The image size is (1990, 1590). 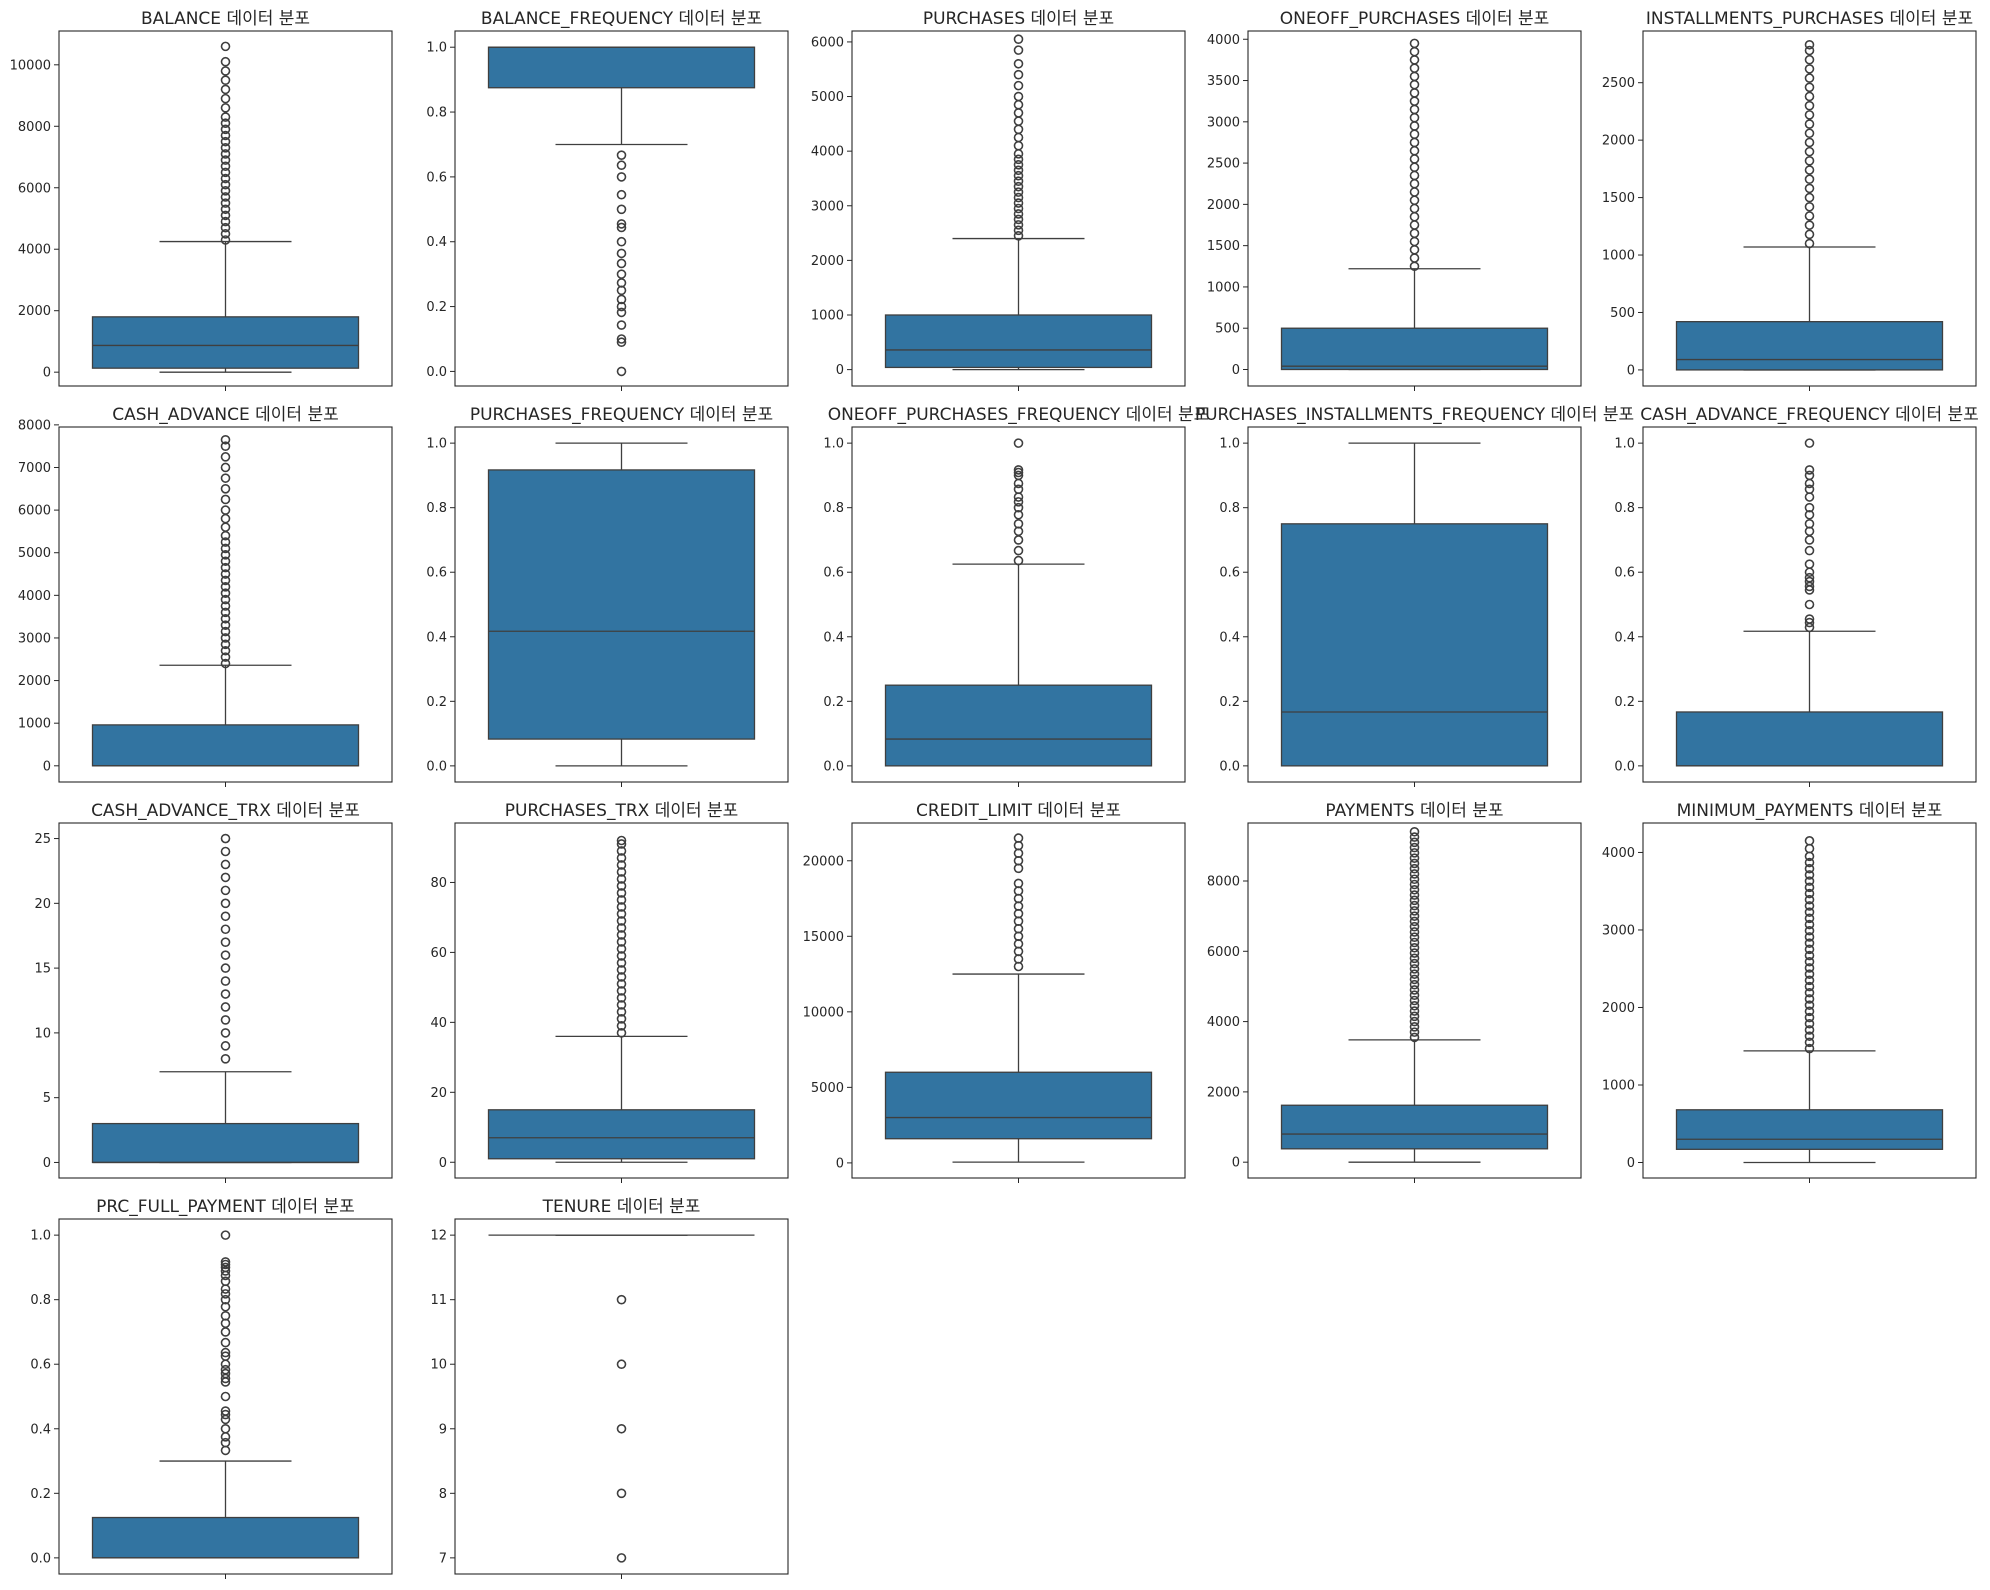 I want to click on y-tick-label: 4000, so click(x=34, y=250).